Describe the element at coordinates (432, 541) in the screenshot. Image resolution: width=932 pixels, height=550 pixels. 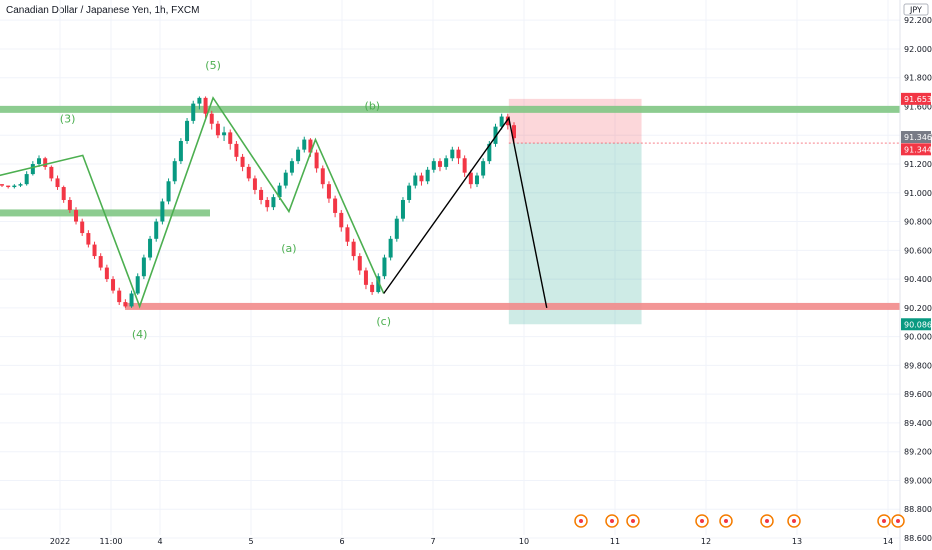
I see `x-tick-label: 7` at that location.